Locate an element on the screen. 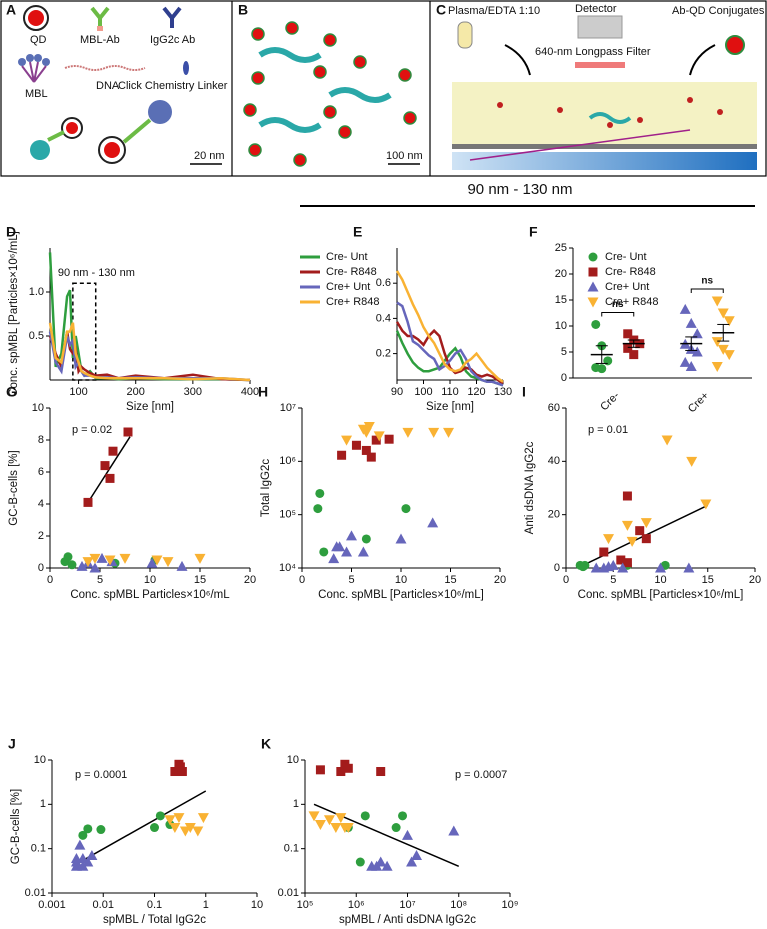 The image size is (767, 929). y-tick-label: 1.0 is located at coordinates (36, 292).